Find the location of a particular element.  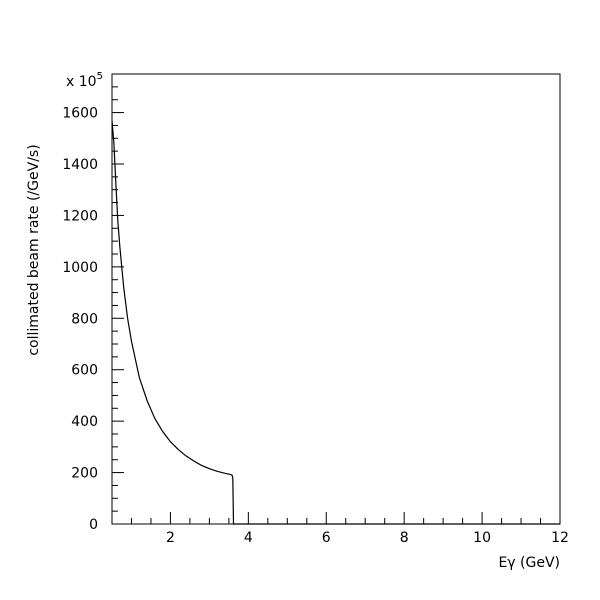

y-axis-label: collimated beam rate (/GeV/s) is located at coordinates (34, 249).